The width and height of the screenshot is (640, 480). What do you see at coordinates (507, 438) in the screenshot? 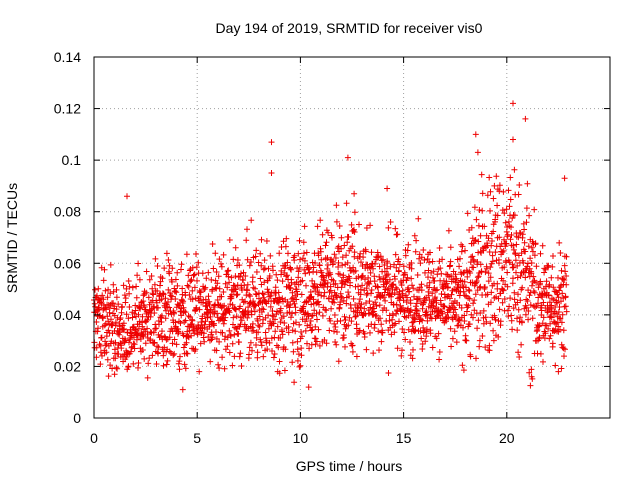
I see `x-tick-label: 20` at bounding box center [507, 438].